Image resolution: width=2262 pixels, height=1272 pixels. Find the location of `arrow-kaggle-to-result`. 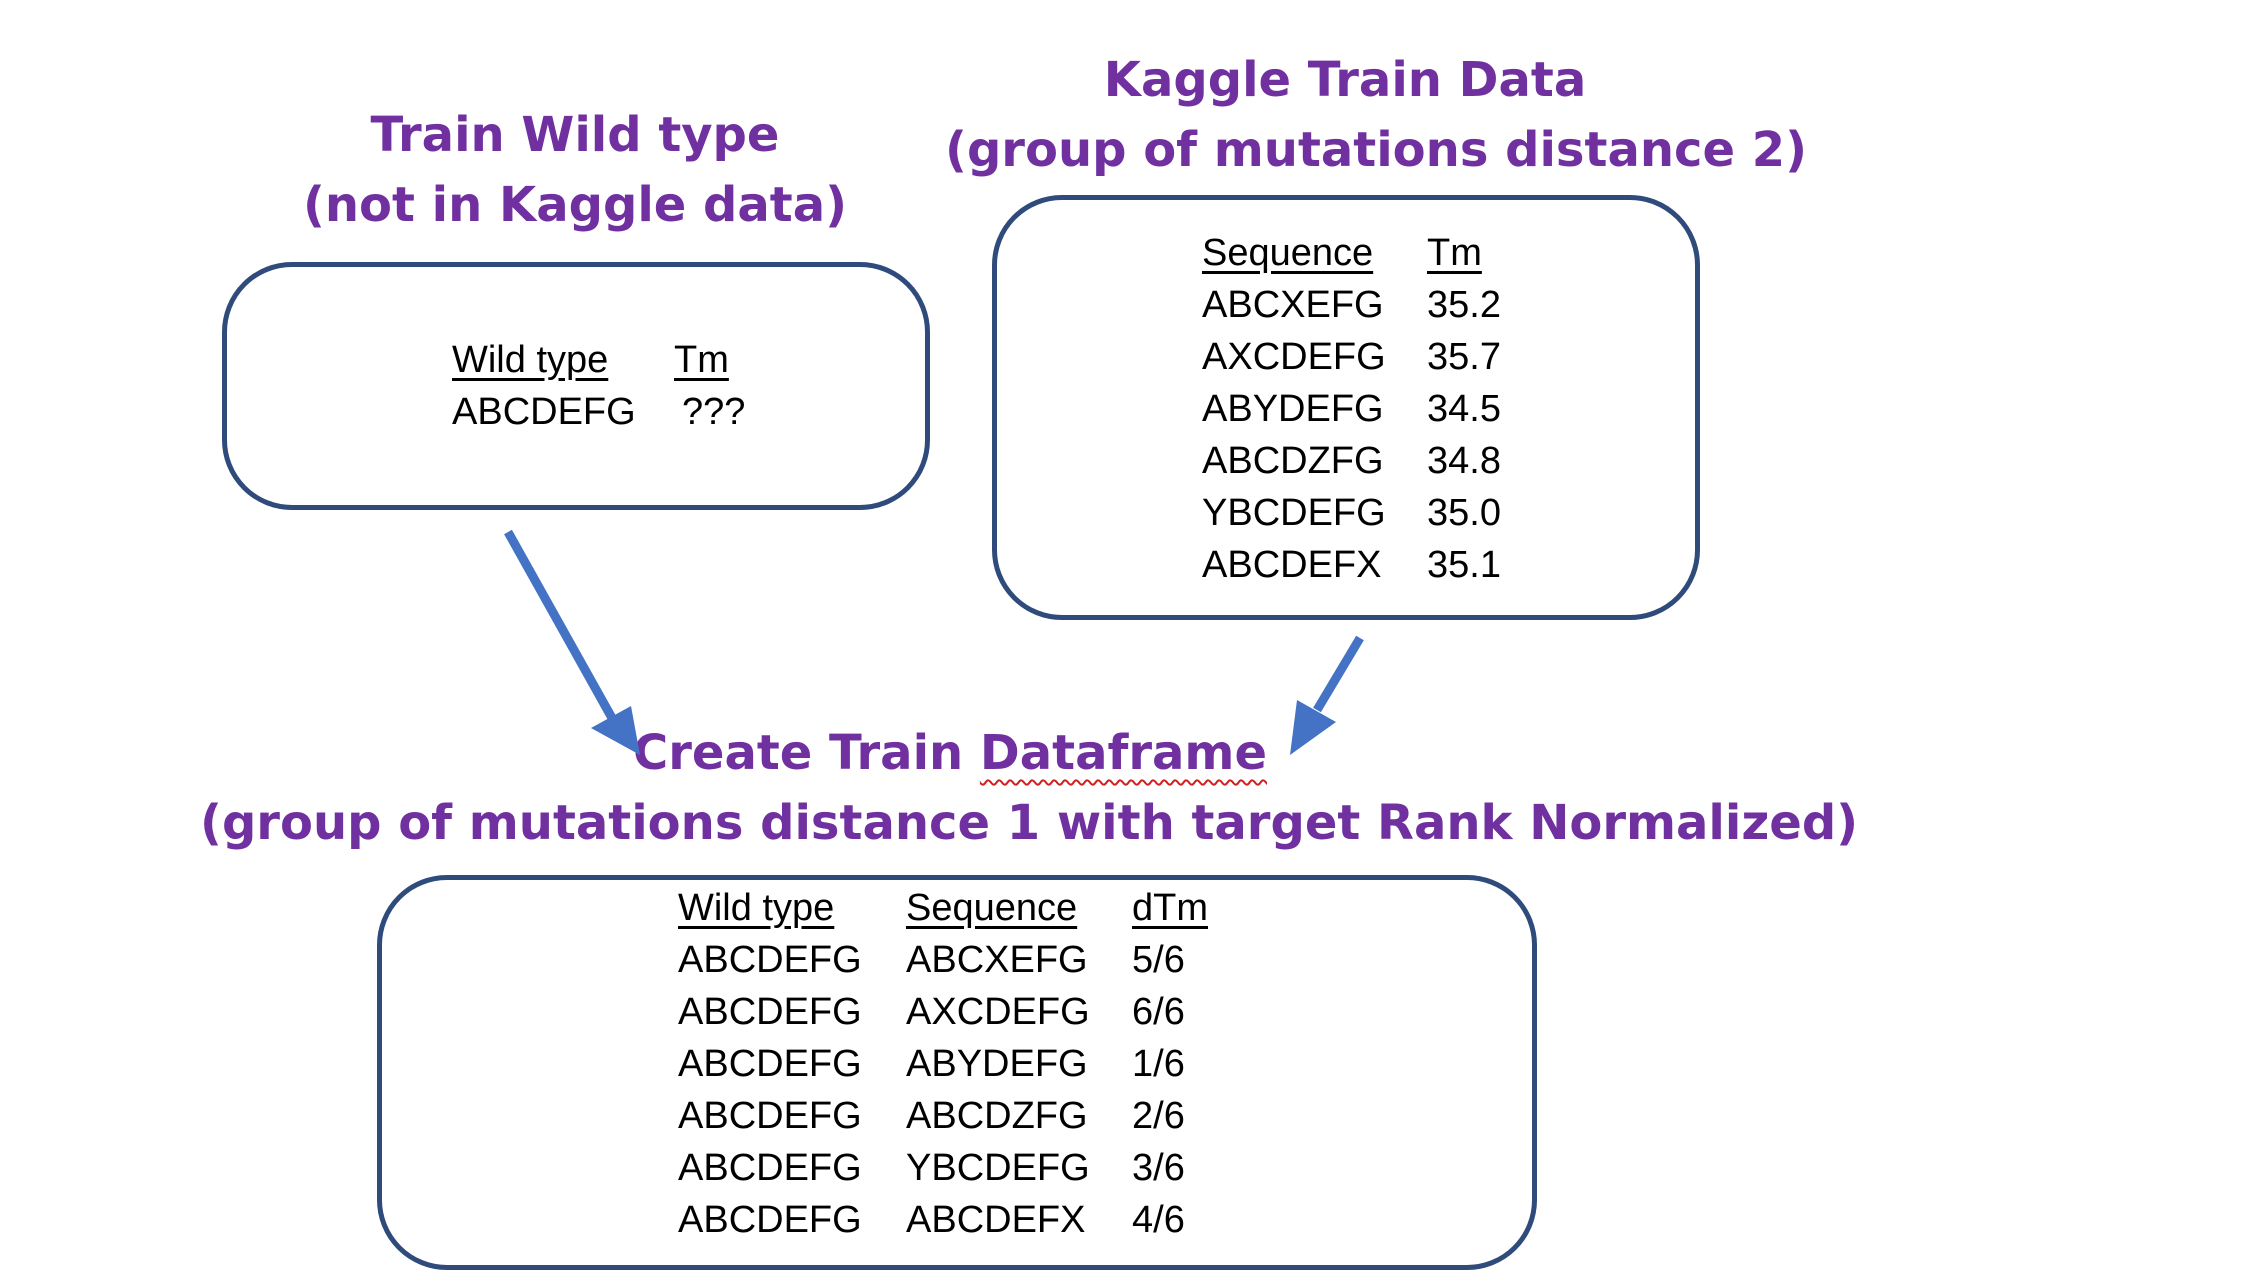

arrow-kaggle-to-result is located at coordinates (1325, 696).